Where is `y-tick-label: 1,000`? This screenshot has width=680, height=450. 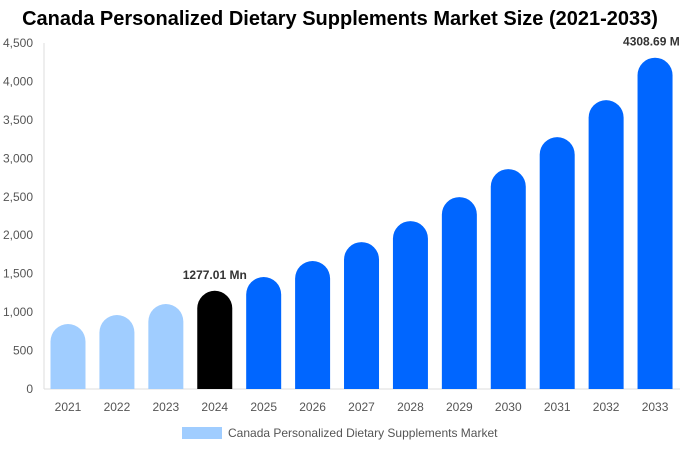
y-tick-label: 1,000 is located at coordinates (18, 312).